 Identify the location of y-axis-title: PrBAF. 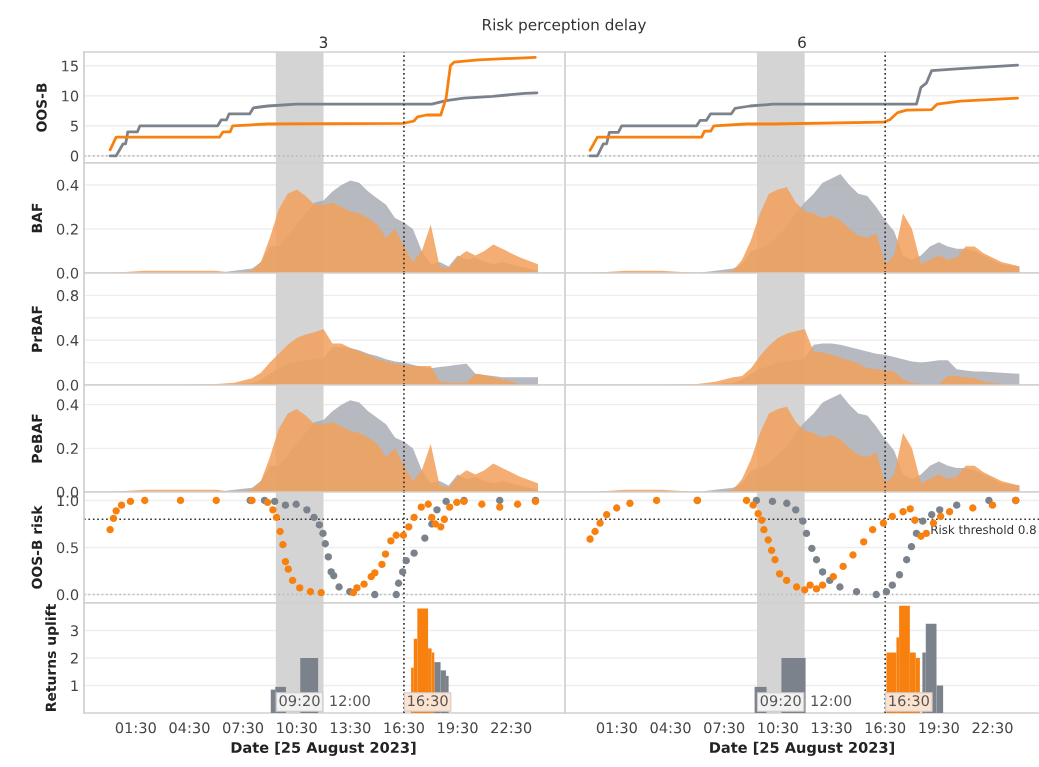
(36, 329).